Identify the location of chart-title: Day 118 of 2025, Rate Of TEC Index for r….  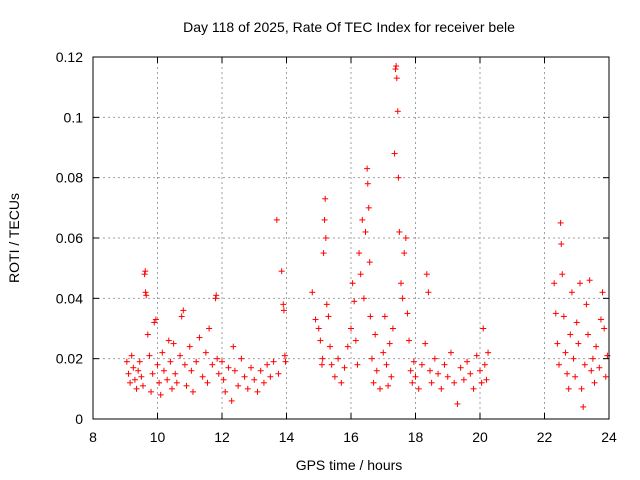
(349, 27).